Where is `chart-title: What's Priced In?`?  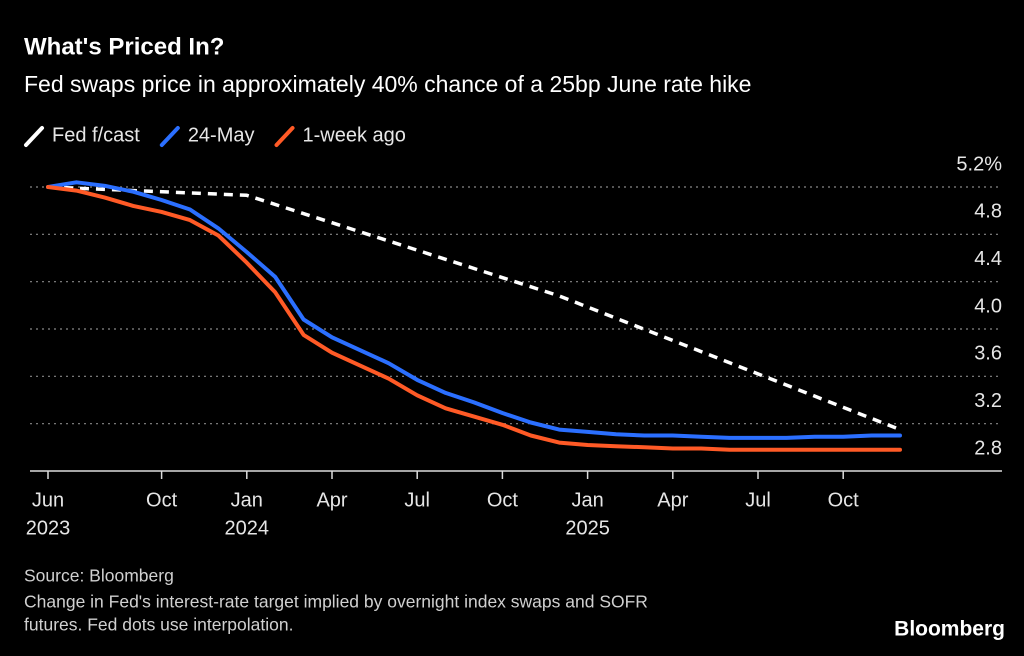 chart-title: What's Priced In? is located at coordinates (124, 46).